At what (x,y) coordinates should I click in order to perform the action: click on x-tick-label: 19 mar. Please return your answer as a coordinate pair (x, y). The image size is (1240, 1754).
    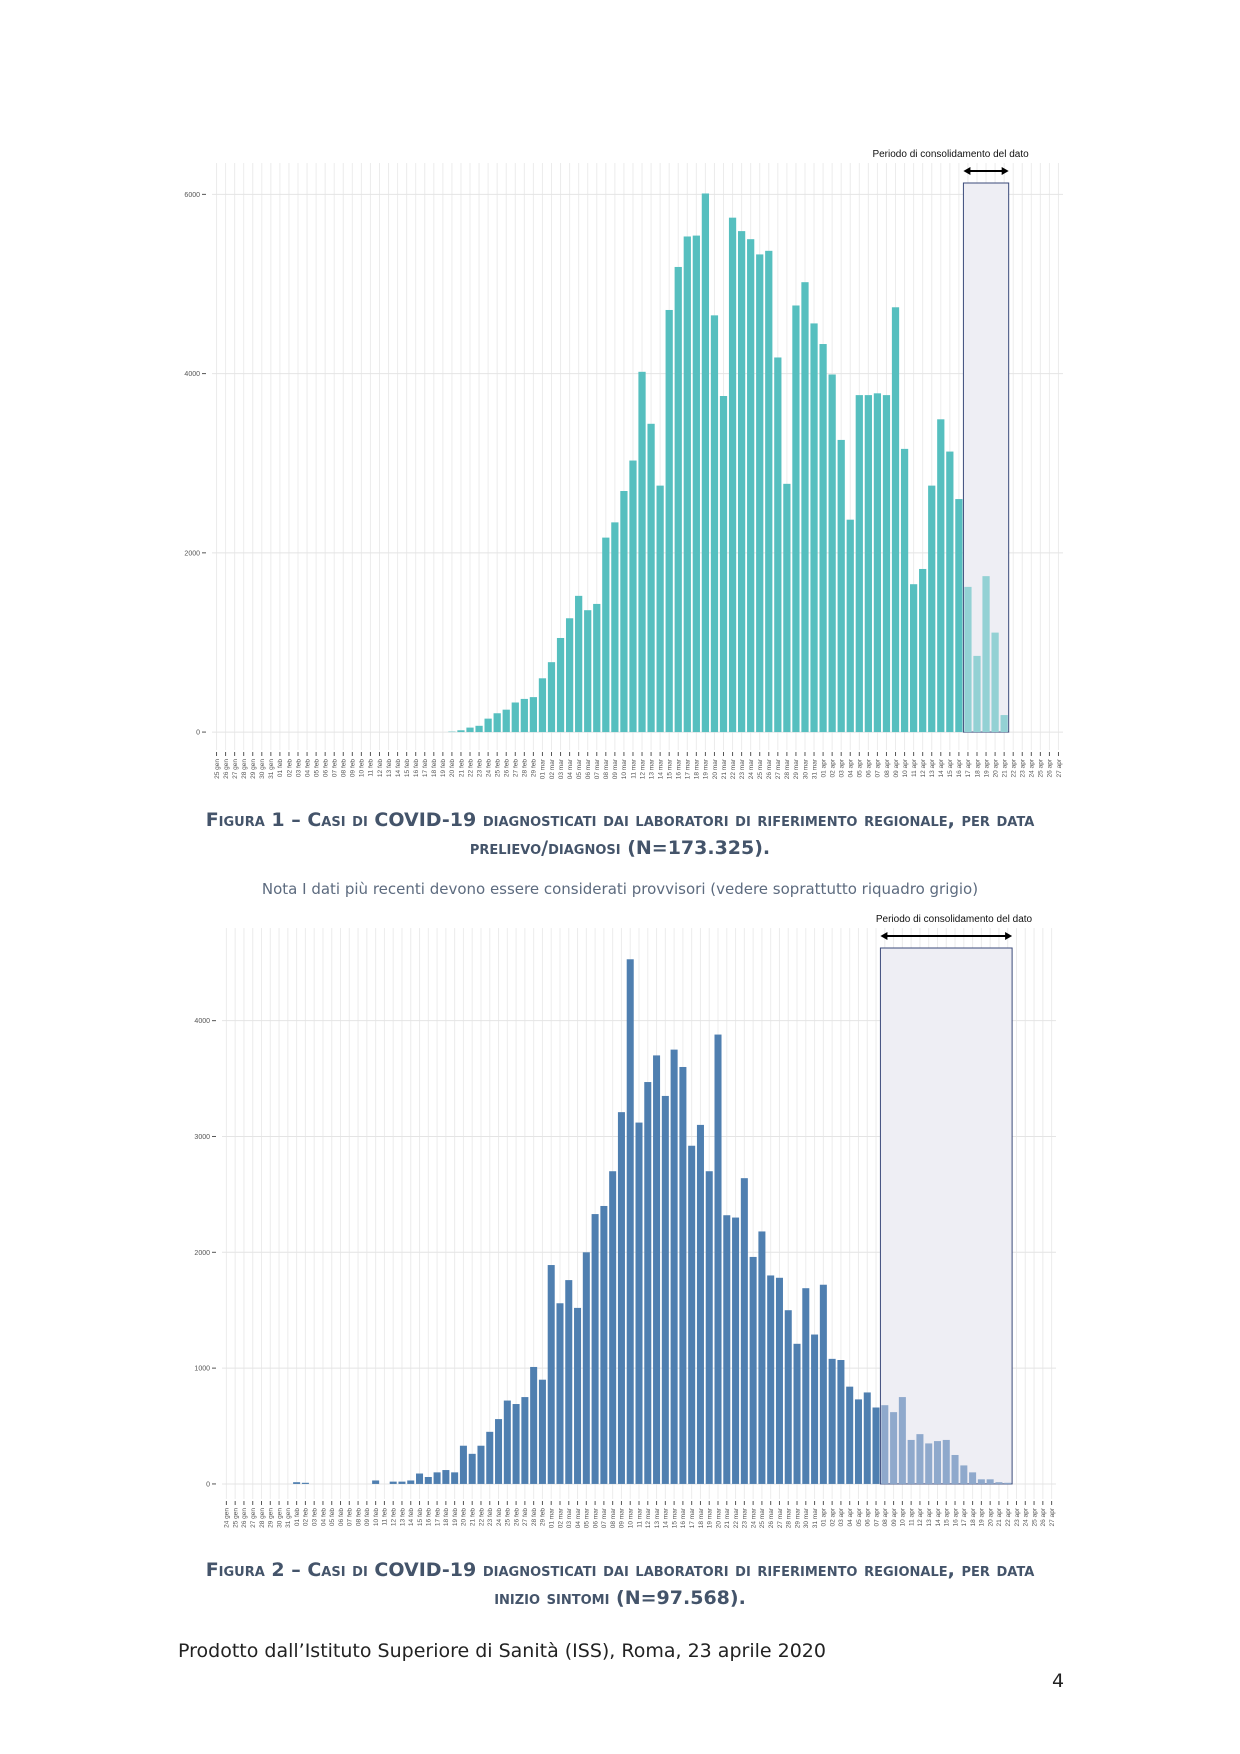
    Looking at the image, I should click on (710, 1517).